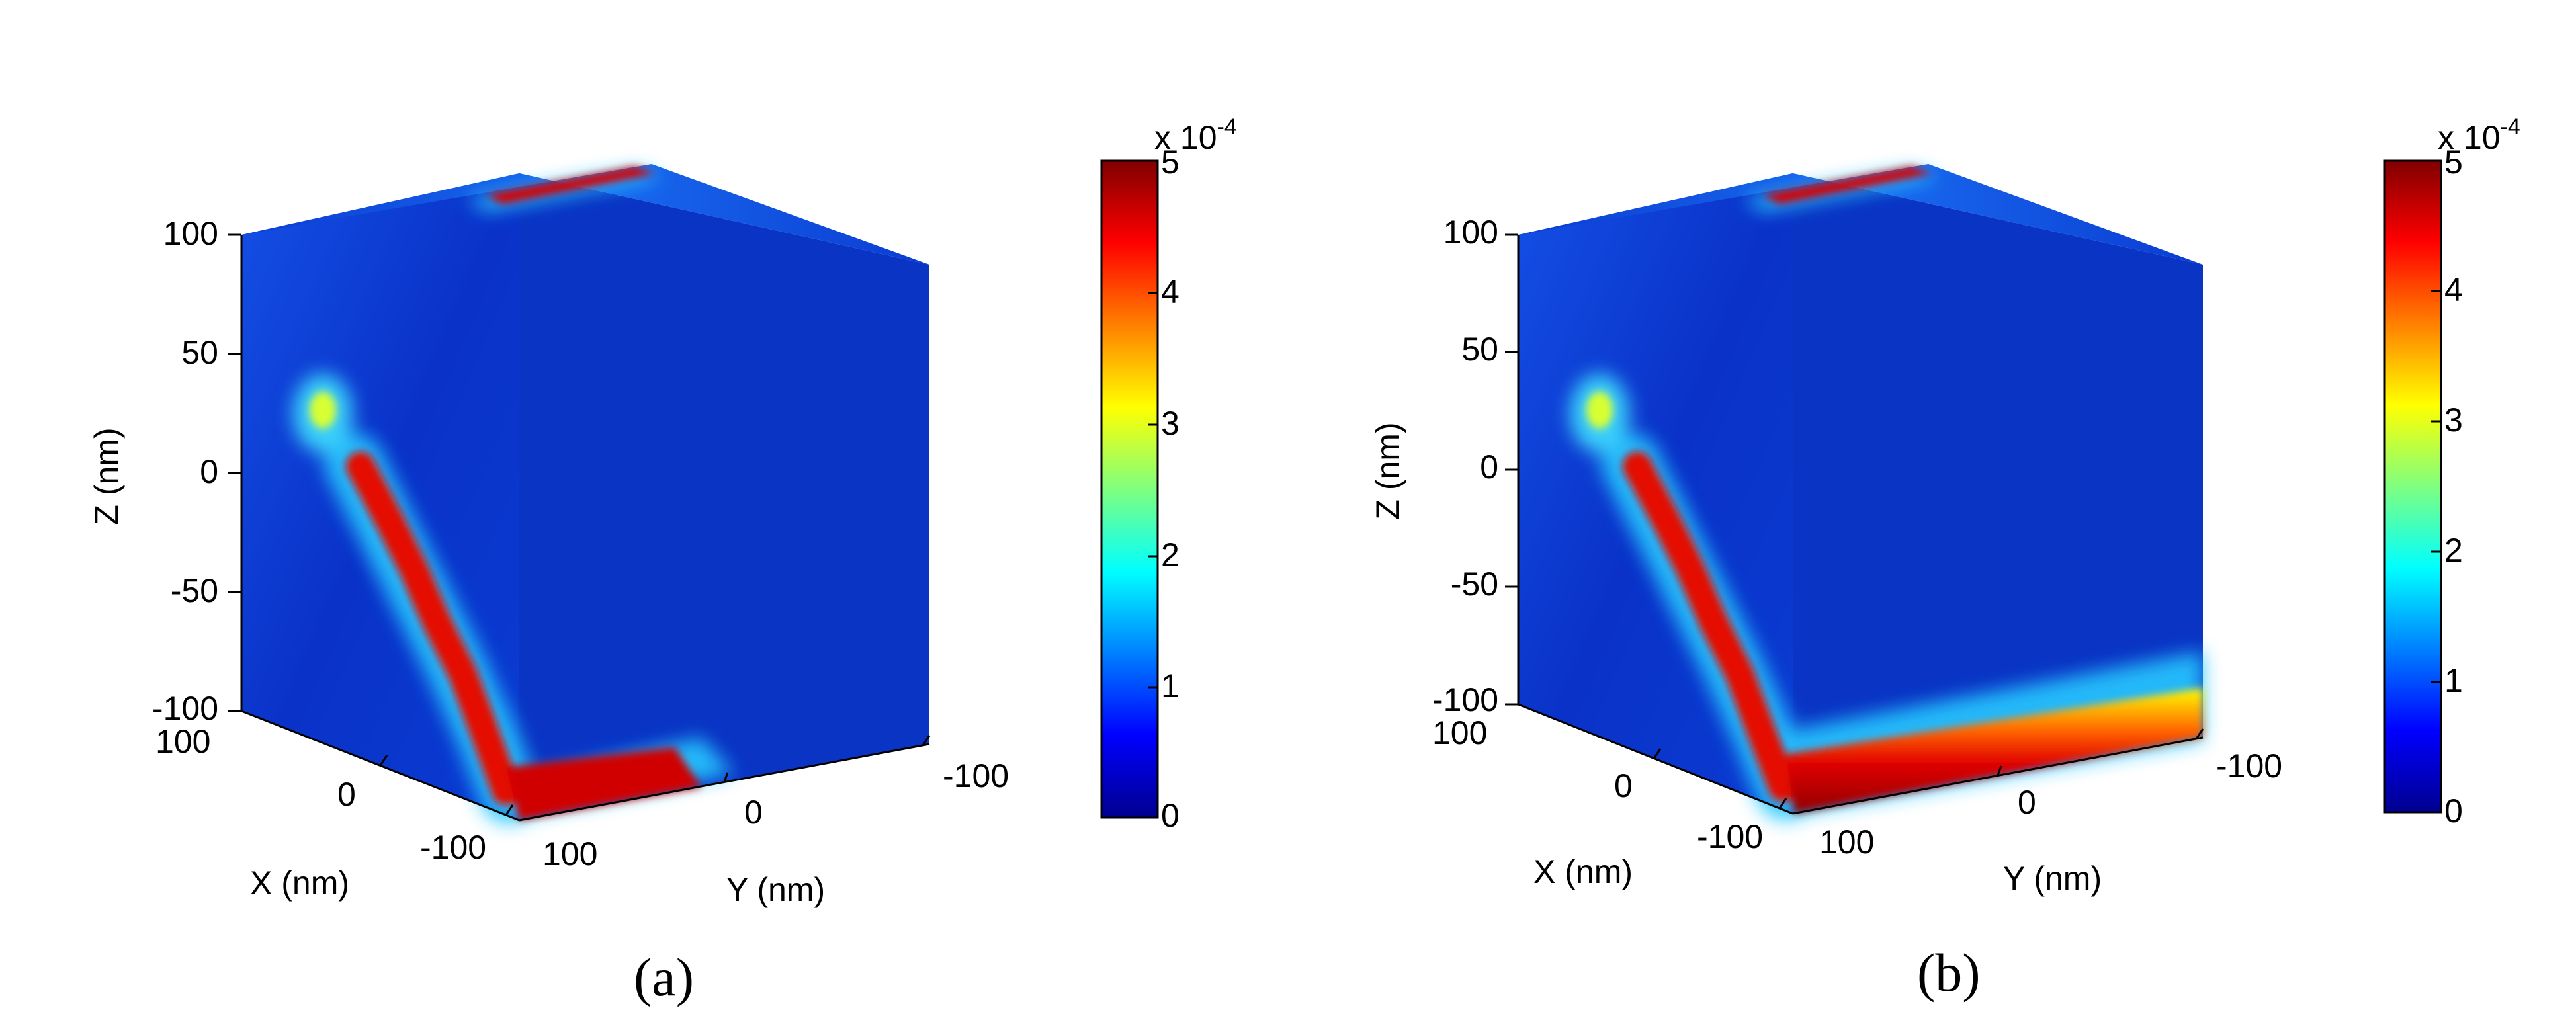  I want to click on colorbar-a-gradient, so click(1129, 489).